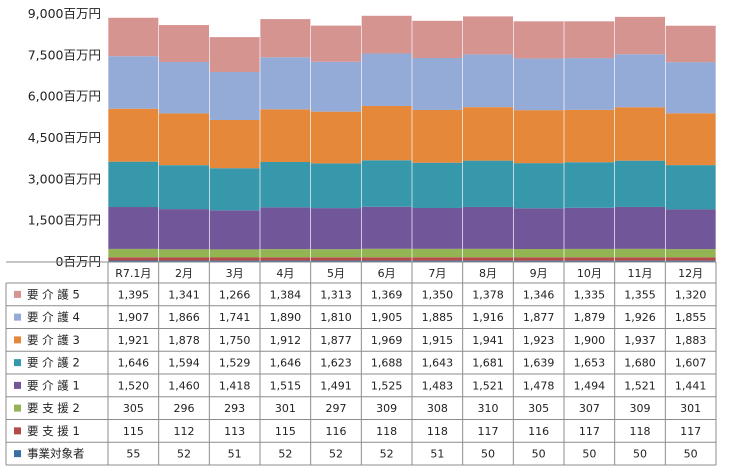  Describe the element at coordinates (539, 317) in the screenshot. I see `data-value: 1,877` at that location.